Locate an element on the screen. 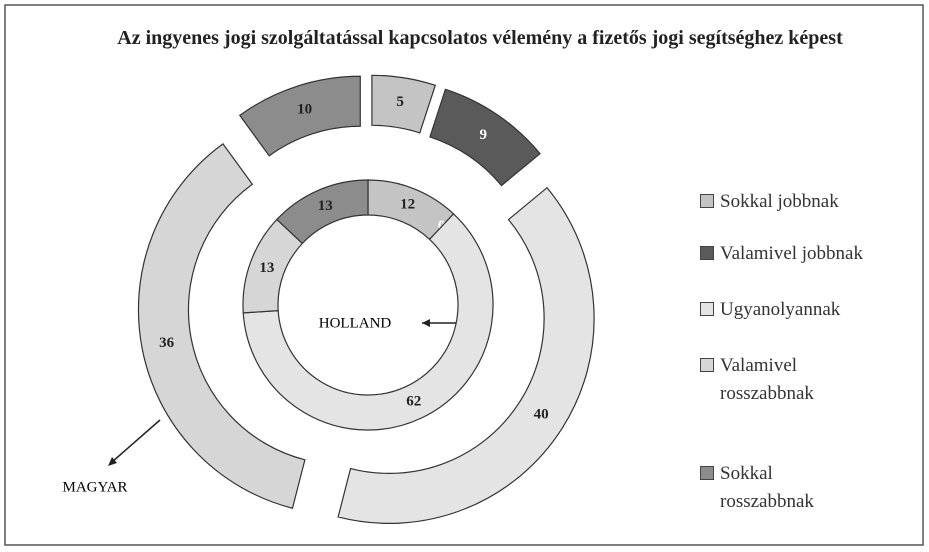  legend-label: Sokkal rosszabbnak is located at coordinates (767, 487).